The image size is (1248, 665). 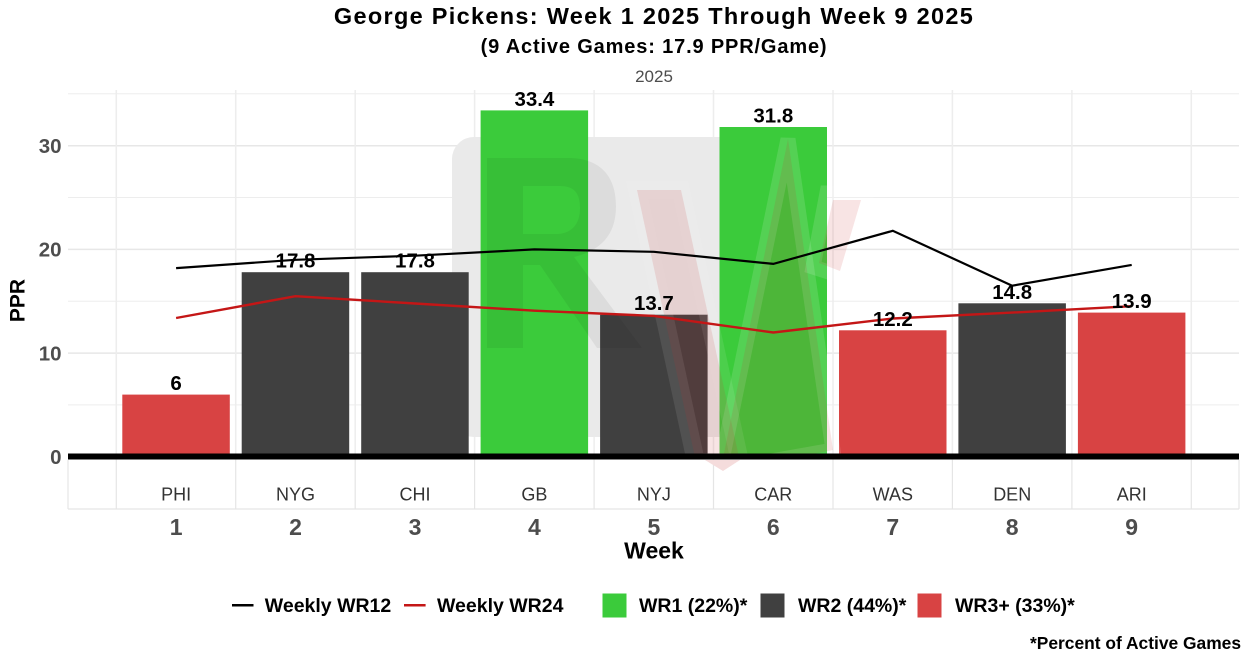 What do you see at coordinates (654, 551) in the screenshot?
I see `svg-text: Week` at bounding box center [654, 551].